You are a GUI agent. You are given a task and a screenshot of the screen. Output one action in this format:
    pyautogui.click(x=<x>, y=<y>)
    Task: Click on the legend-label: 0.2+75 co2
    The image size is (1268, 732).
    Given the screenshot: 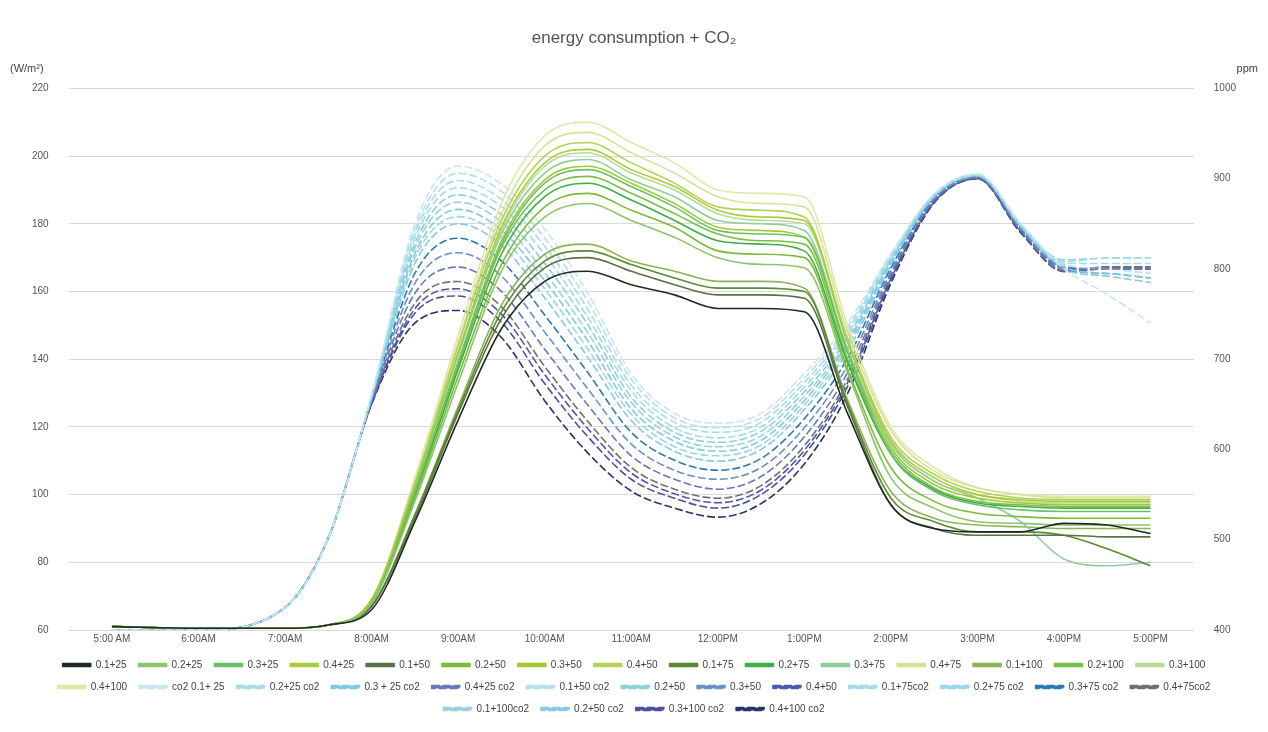 What is the action you would take?
    pyautogui.click(x=999, y=686)
    